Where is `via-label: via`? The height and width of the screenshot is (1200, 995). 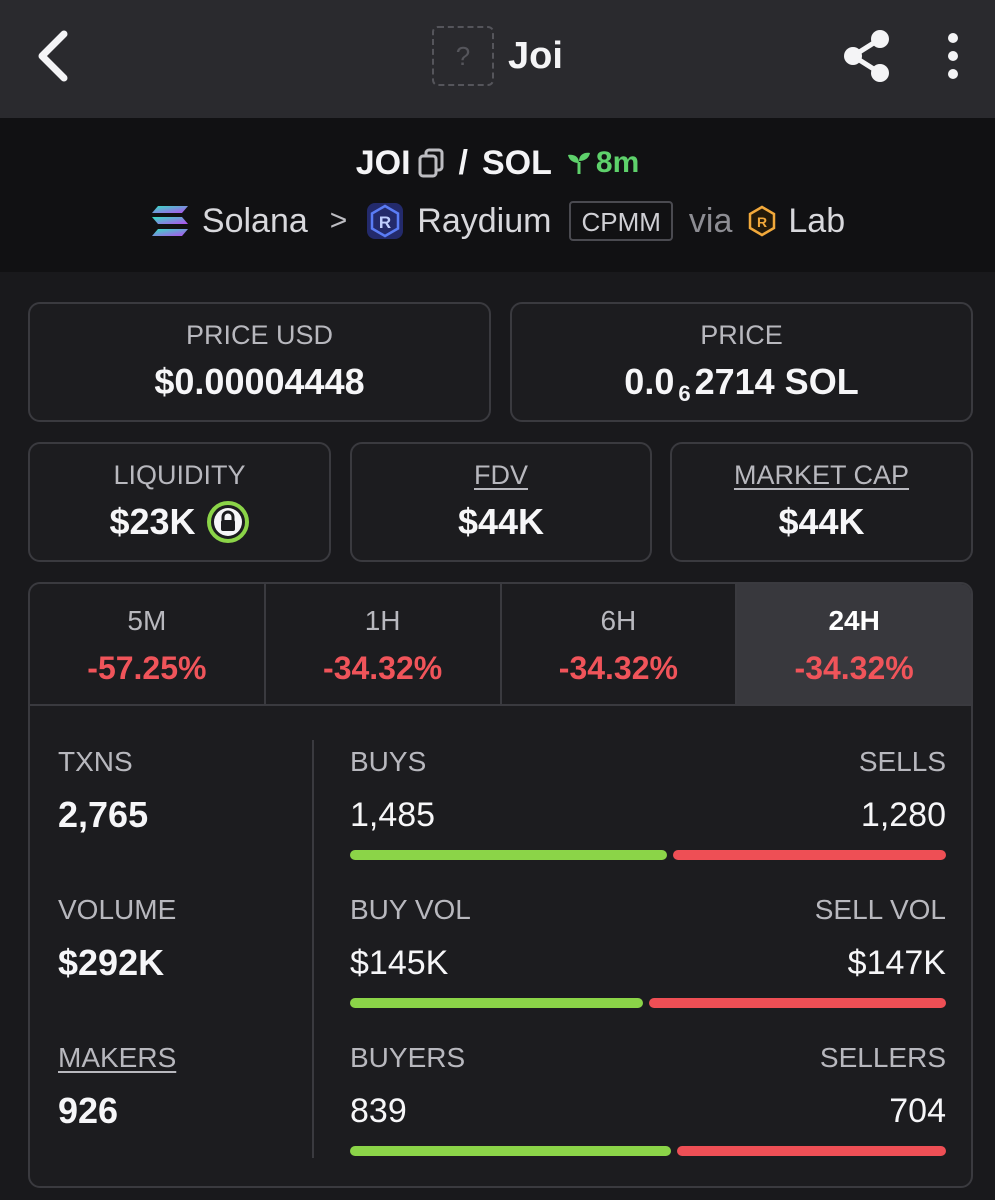
via-label: via is located at coordinates (710, 220).